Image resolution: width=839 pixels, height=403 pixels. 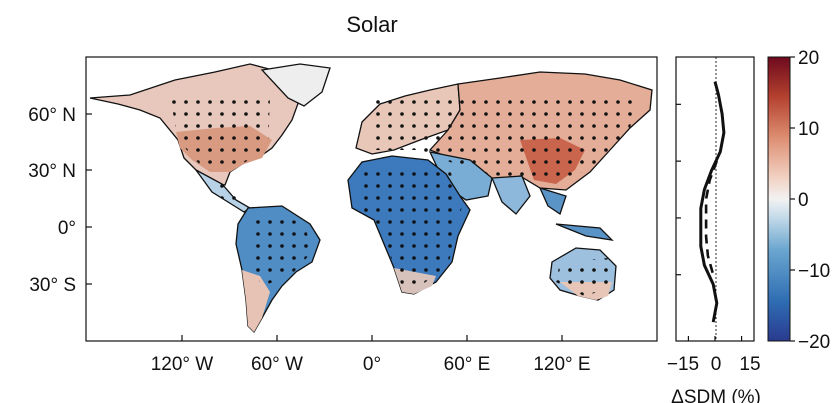 I want to click on profile-series-line, so click(x=712, y=202).